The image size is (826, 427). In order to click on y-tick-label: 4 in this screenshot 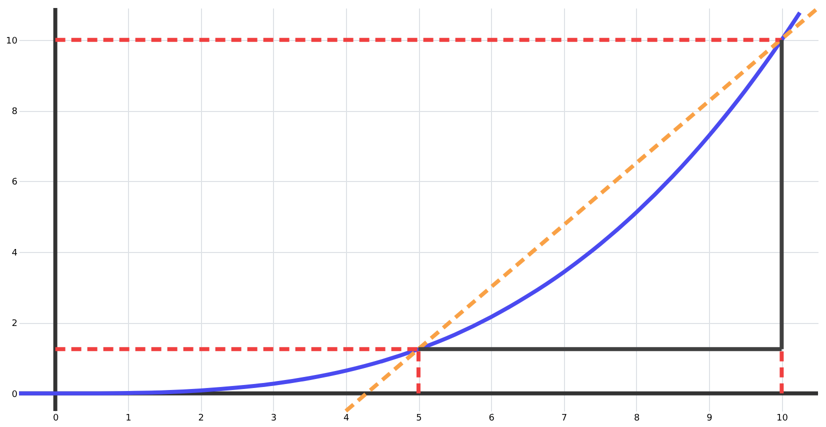, I will do `click(15, 253)`.